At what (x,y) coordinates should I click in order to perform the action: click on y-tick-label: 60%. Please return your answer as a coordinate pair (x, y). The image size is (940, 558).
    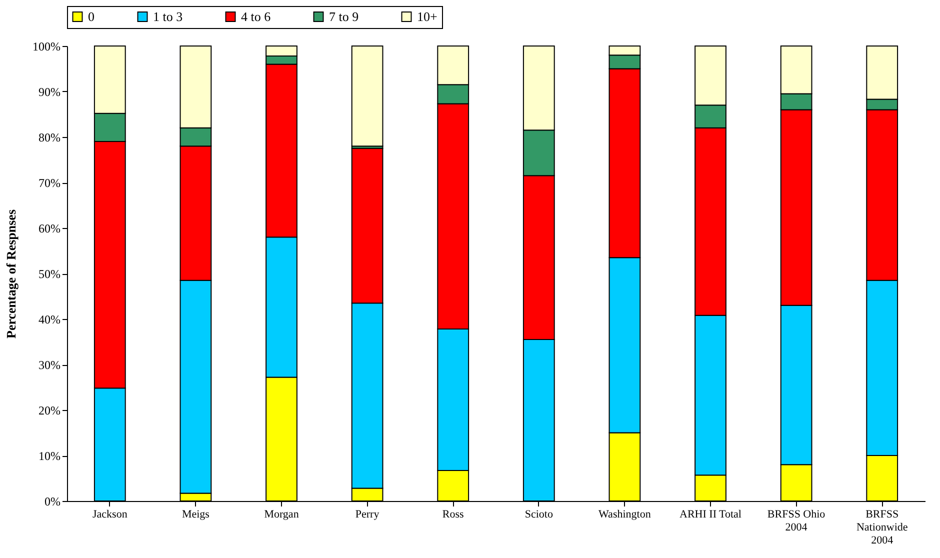
    Looking at the image, I should click on (49, 229).